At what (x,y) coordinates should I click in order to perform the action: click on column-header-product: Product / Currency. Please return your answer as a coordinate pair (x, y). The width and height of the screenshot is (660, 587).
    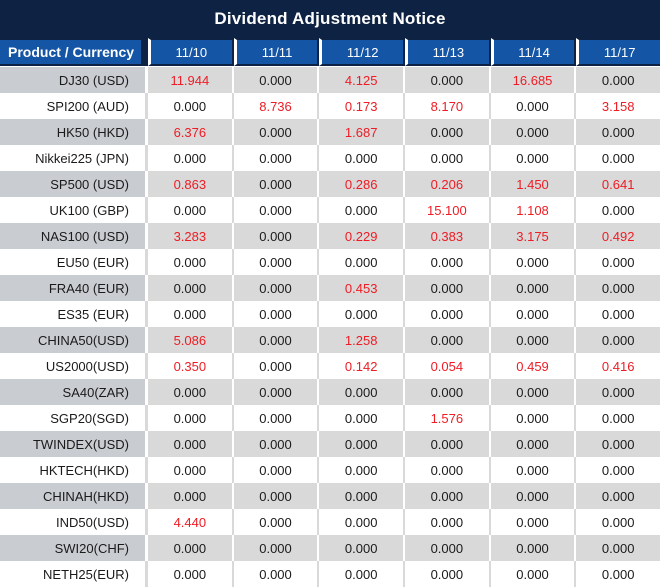
    Looking at the image, I should click on (73, 52).